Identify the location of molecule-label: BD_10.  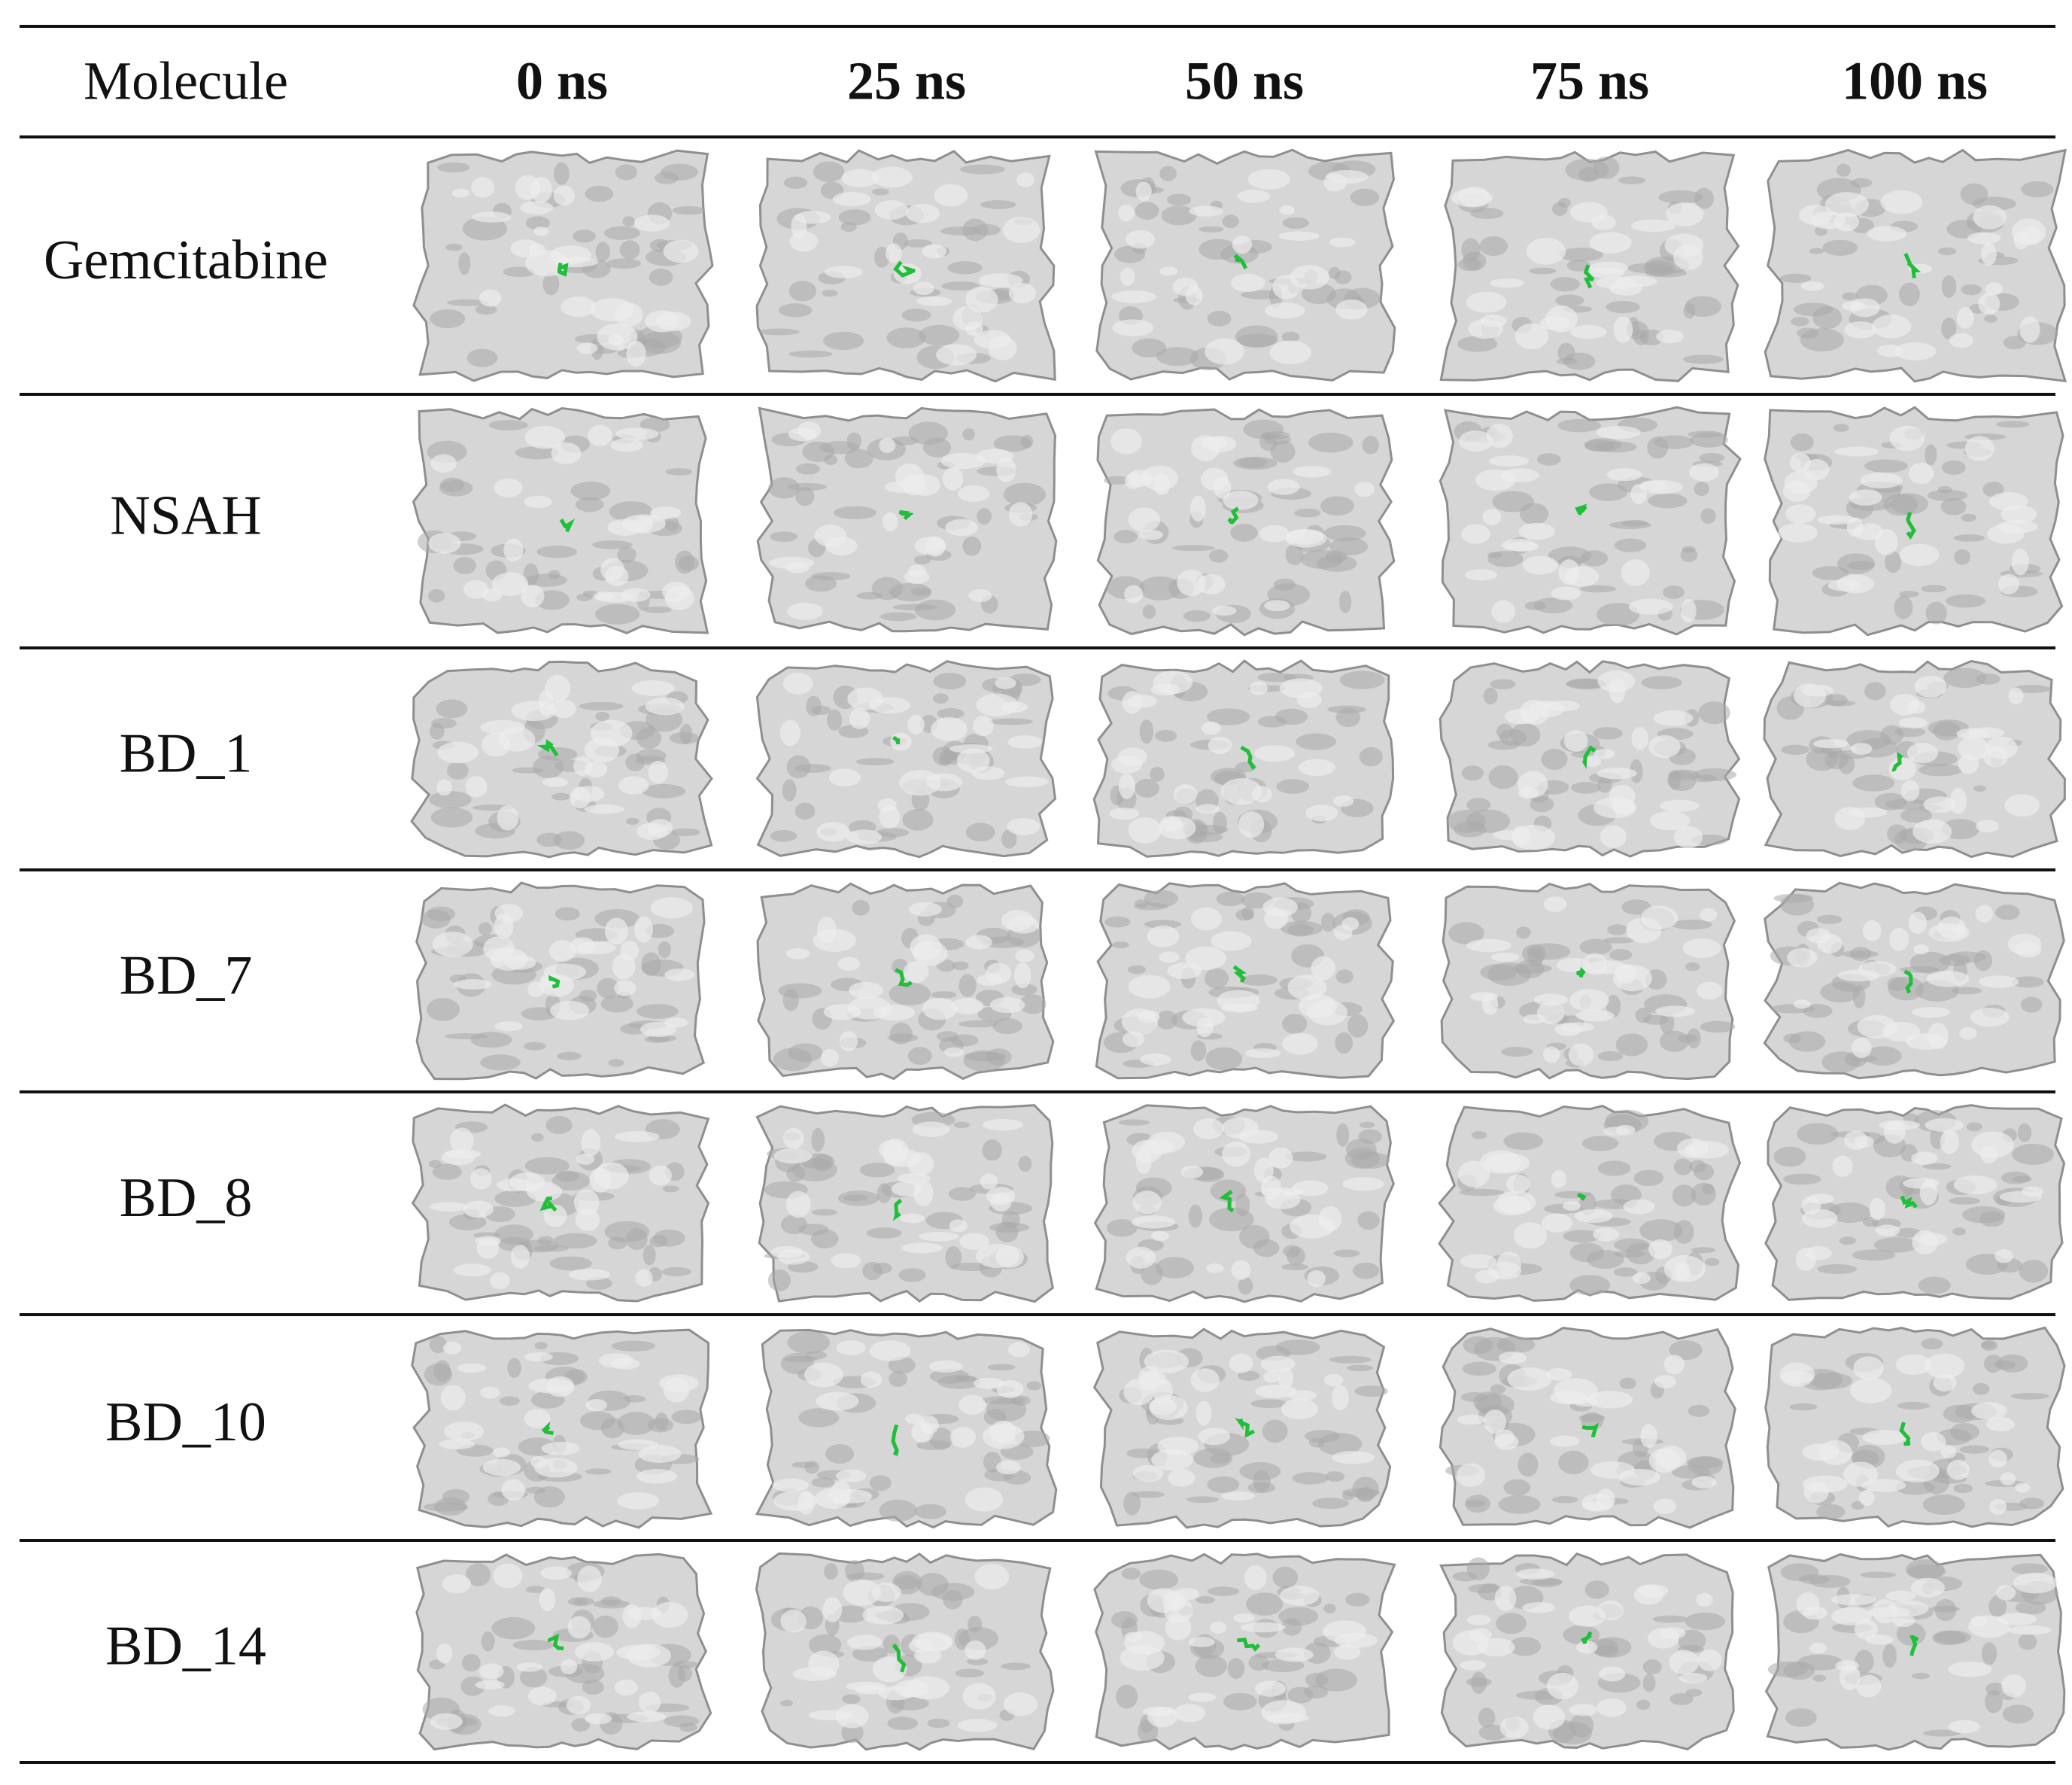
(185, 1422).